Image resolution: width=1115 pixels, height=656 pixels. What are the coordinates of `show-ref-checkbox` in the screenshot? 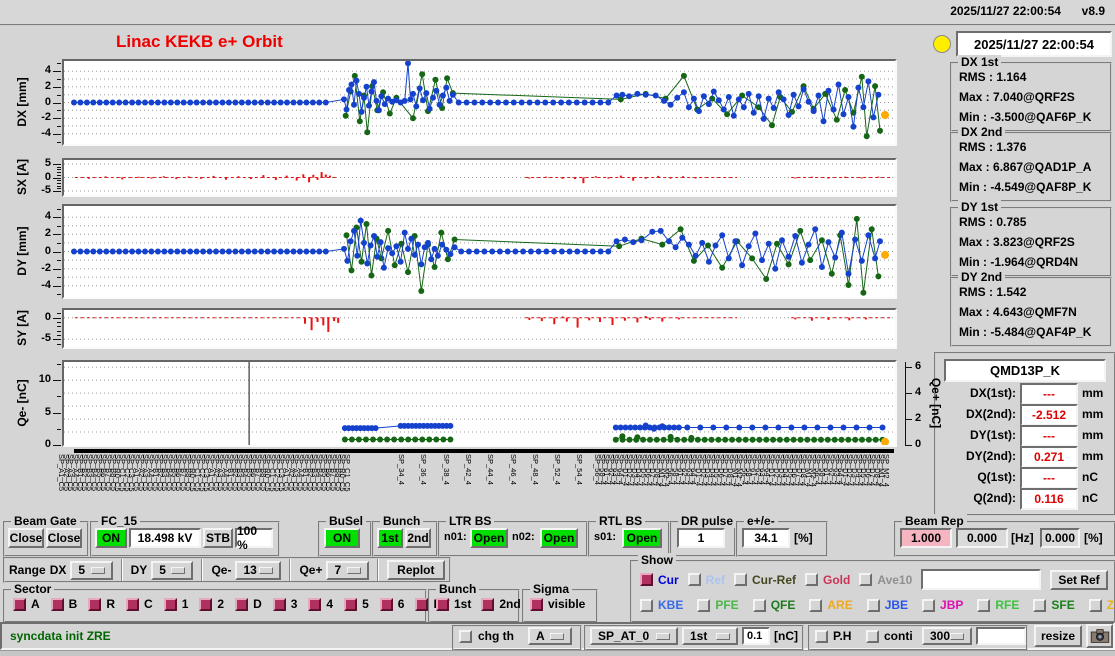 It's located at (694, 579).